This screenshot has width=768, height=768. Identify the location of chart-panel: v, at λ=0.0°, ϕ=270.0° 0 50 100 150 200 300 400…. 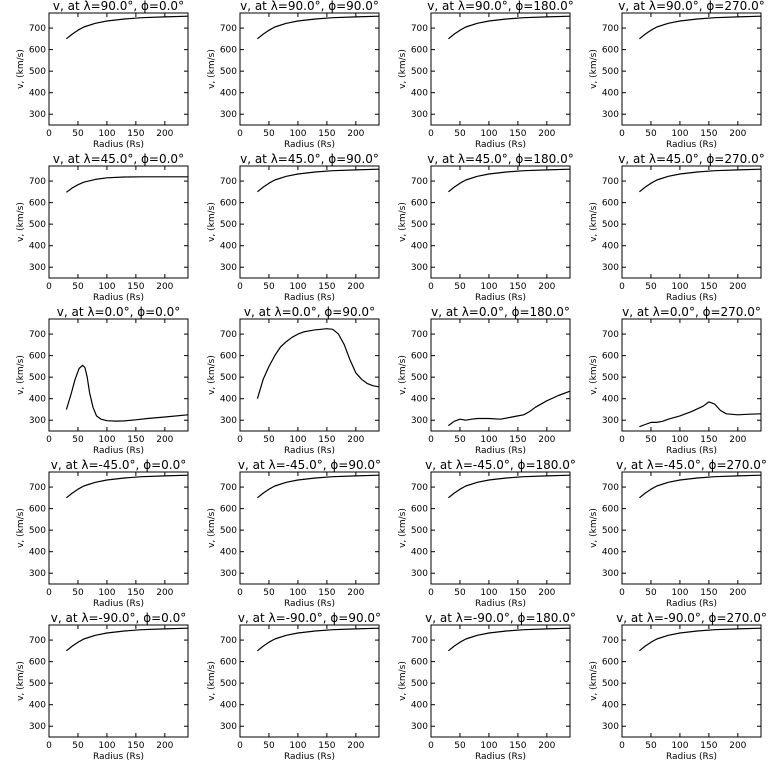
(675, 380).